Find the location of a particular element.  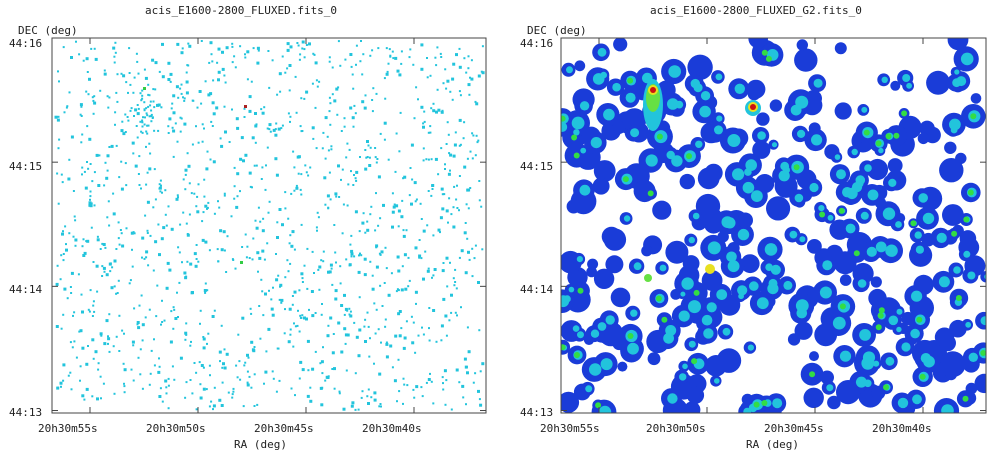

x-tick-label: 20h30m55s is located at coordinates (68, 428).